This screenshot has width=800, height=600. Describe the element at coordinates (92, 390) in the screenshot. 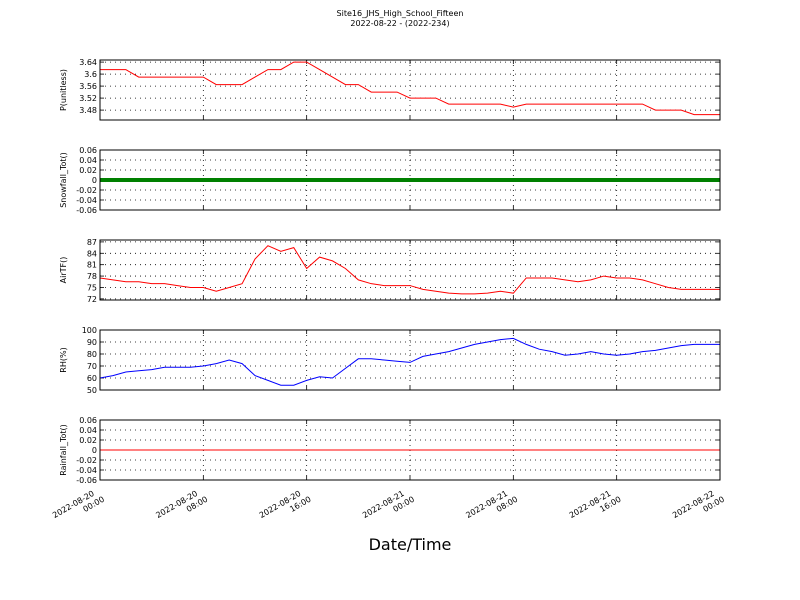

I see `y-tick-label: 50` at that location.